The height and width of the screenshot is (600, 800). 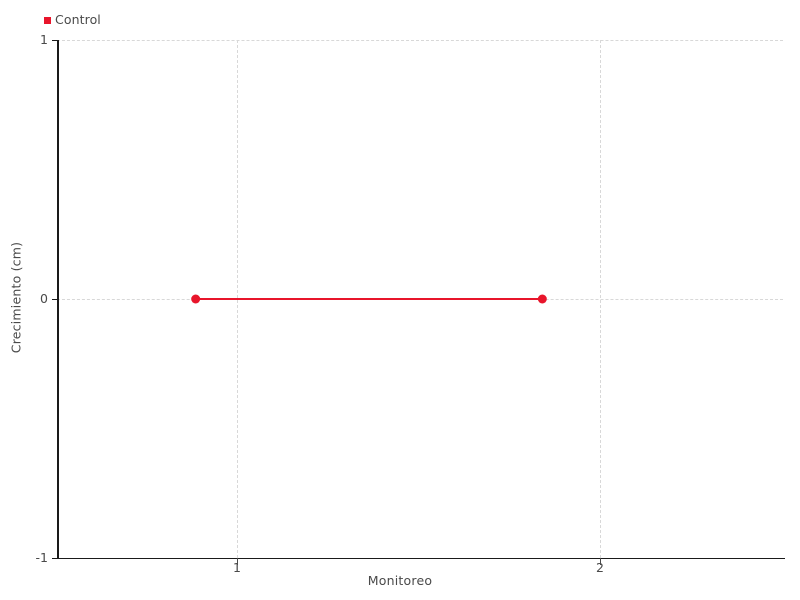 I want to click on legend-label-control: Control, so click(x=78, y=19).